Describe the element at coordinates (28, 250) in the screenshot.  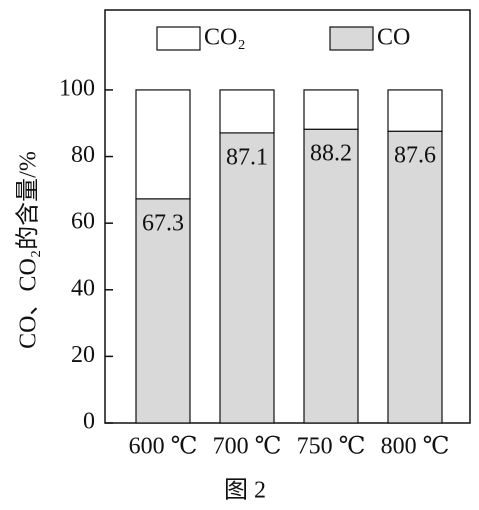
I see `y-axis-label: CO、CO₂的含量/%` at that location.